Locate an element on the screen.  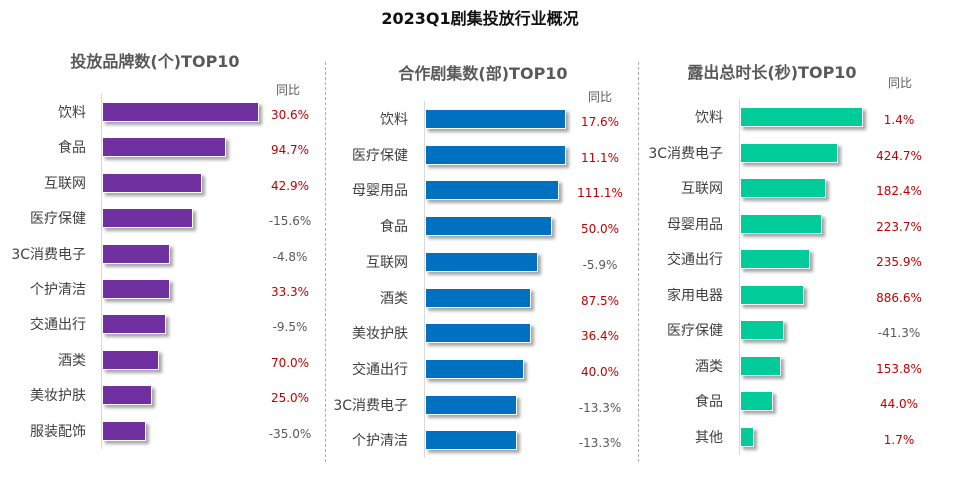
panel-title: 投放品牌数(个)TOP10 is located at coordinates (155, 61).